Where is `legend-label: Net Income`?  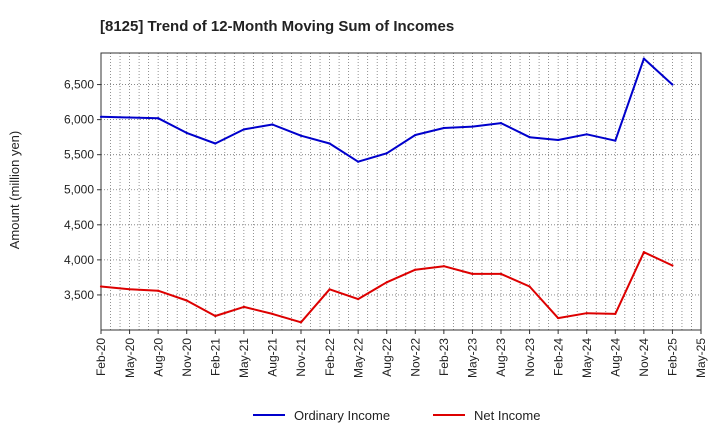 legend-label: Net Income is located at coordinates (507, 415).